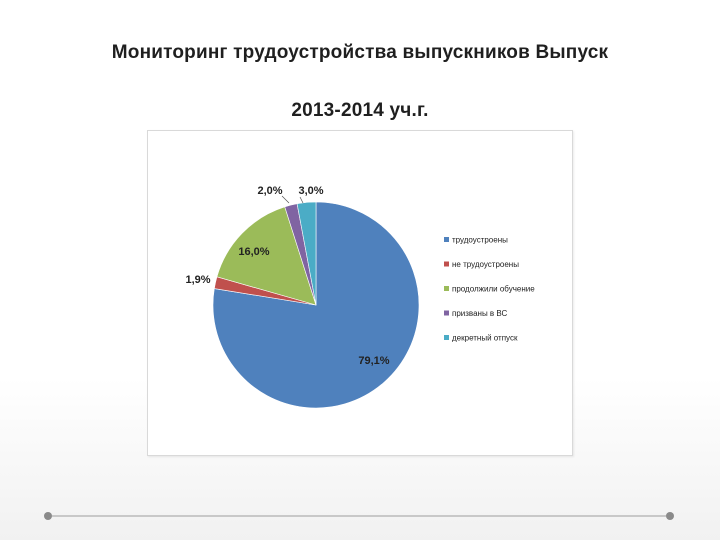 The height and width of the screenshot is (540, 720). What do you see at coordinates (373, 361) in the screenshot?
I see `slice-label-0: 79,1%` at bounding box center [373, 361].